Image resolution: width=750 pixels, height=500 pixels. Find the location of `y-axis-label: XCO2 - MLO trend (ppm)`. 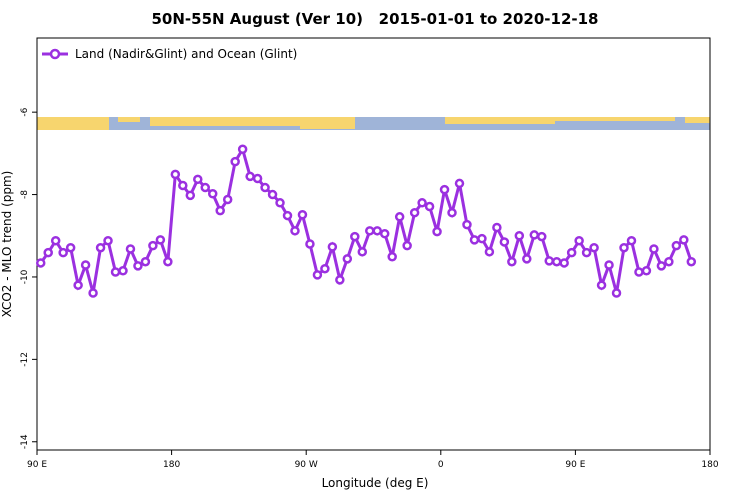

y-axis-label: XCO2 - MLO trend (ppm) is located at coordinates (7, 244).